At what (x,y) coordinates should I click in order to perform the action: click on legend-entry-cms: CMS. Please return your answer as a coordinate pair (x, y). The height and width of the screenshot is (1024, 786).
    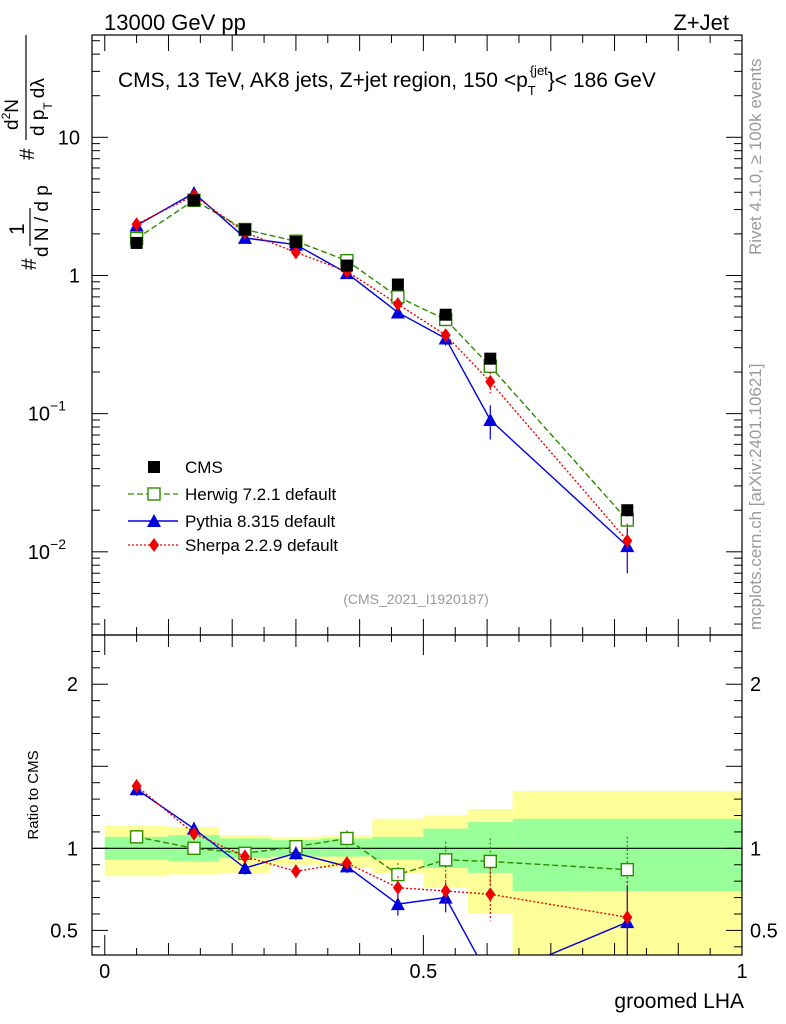
    Looking at the image, I should click on (185, 467).